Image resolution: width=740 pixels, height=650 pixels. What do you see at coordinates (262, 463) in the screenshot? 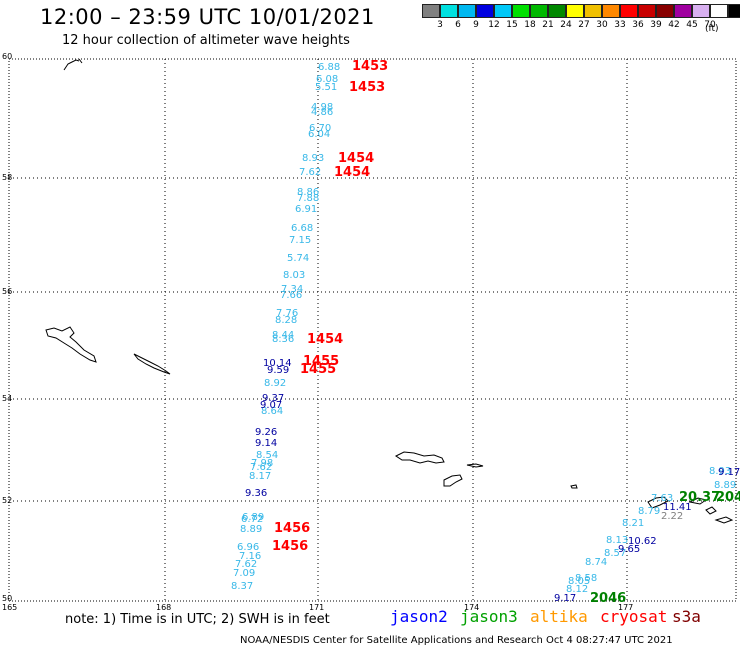
I see `wave-label-jason3: 7.98` at bounding box center [262, 463].